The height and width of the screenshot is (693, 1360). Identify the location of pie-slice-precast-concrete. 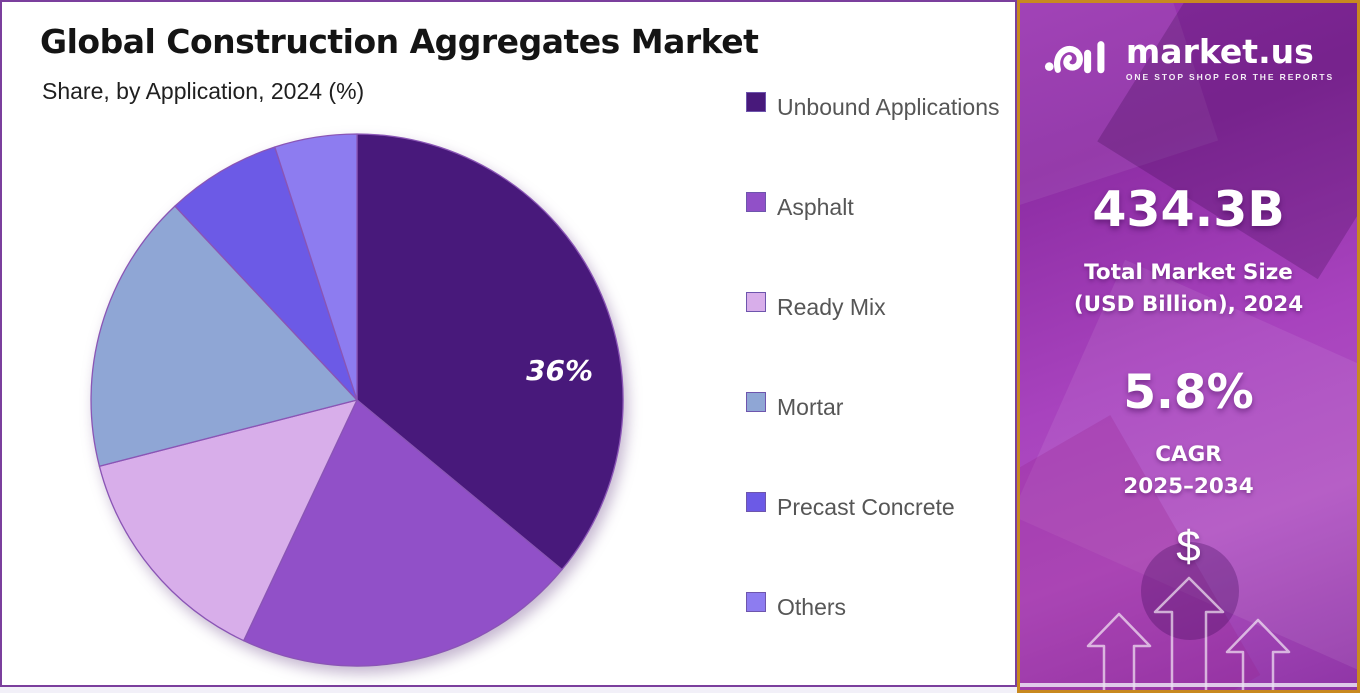
(266, 273).